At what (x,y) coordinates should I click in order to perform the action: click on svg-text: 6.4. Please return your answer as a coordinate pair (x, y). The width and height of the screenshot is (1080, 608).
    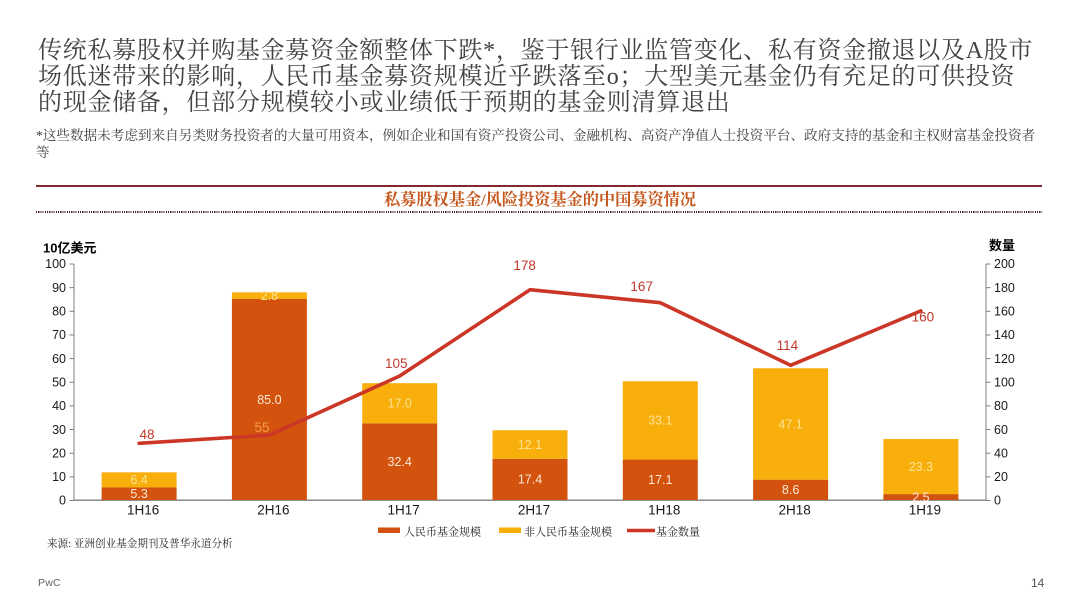
    Looking at the image, I should click on (138, 480).